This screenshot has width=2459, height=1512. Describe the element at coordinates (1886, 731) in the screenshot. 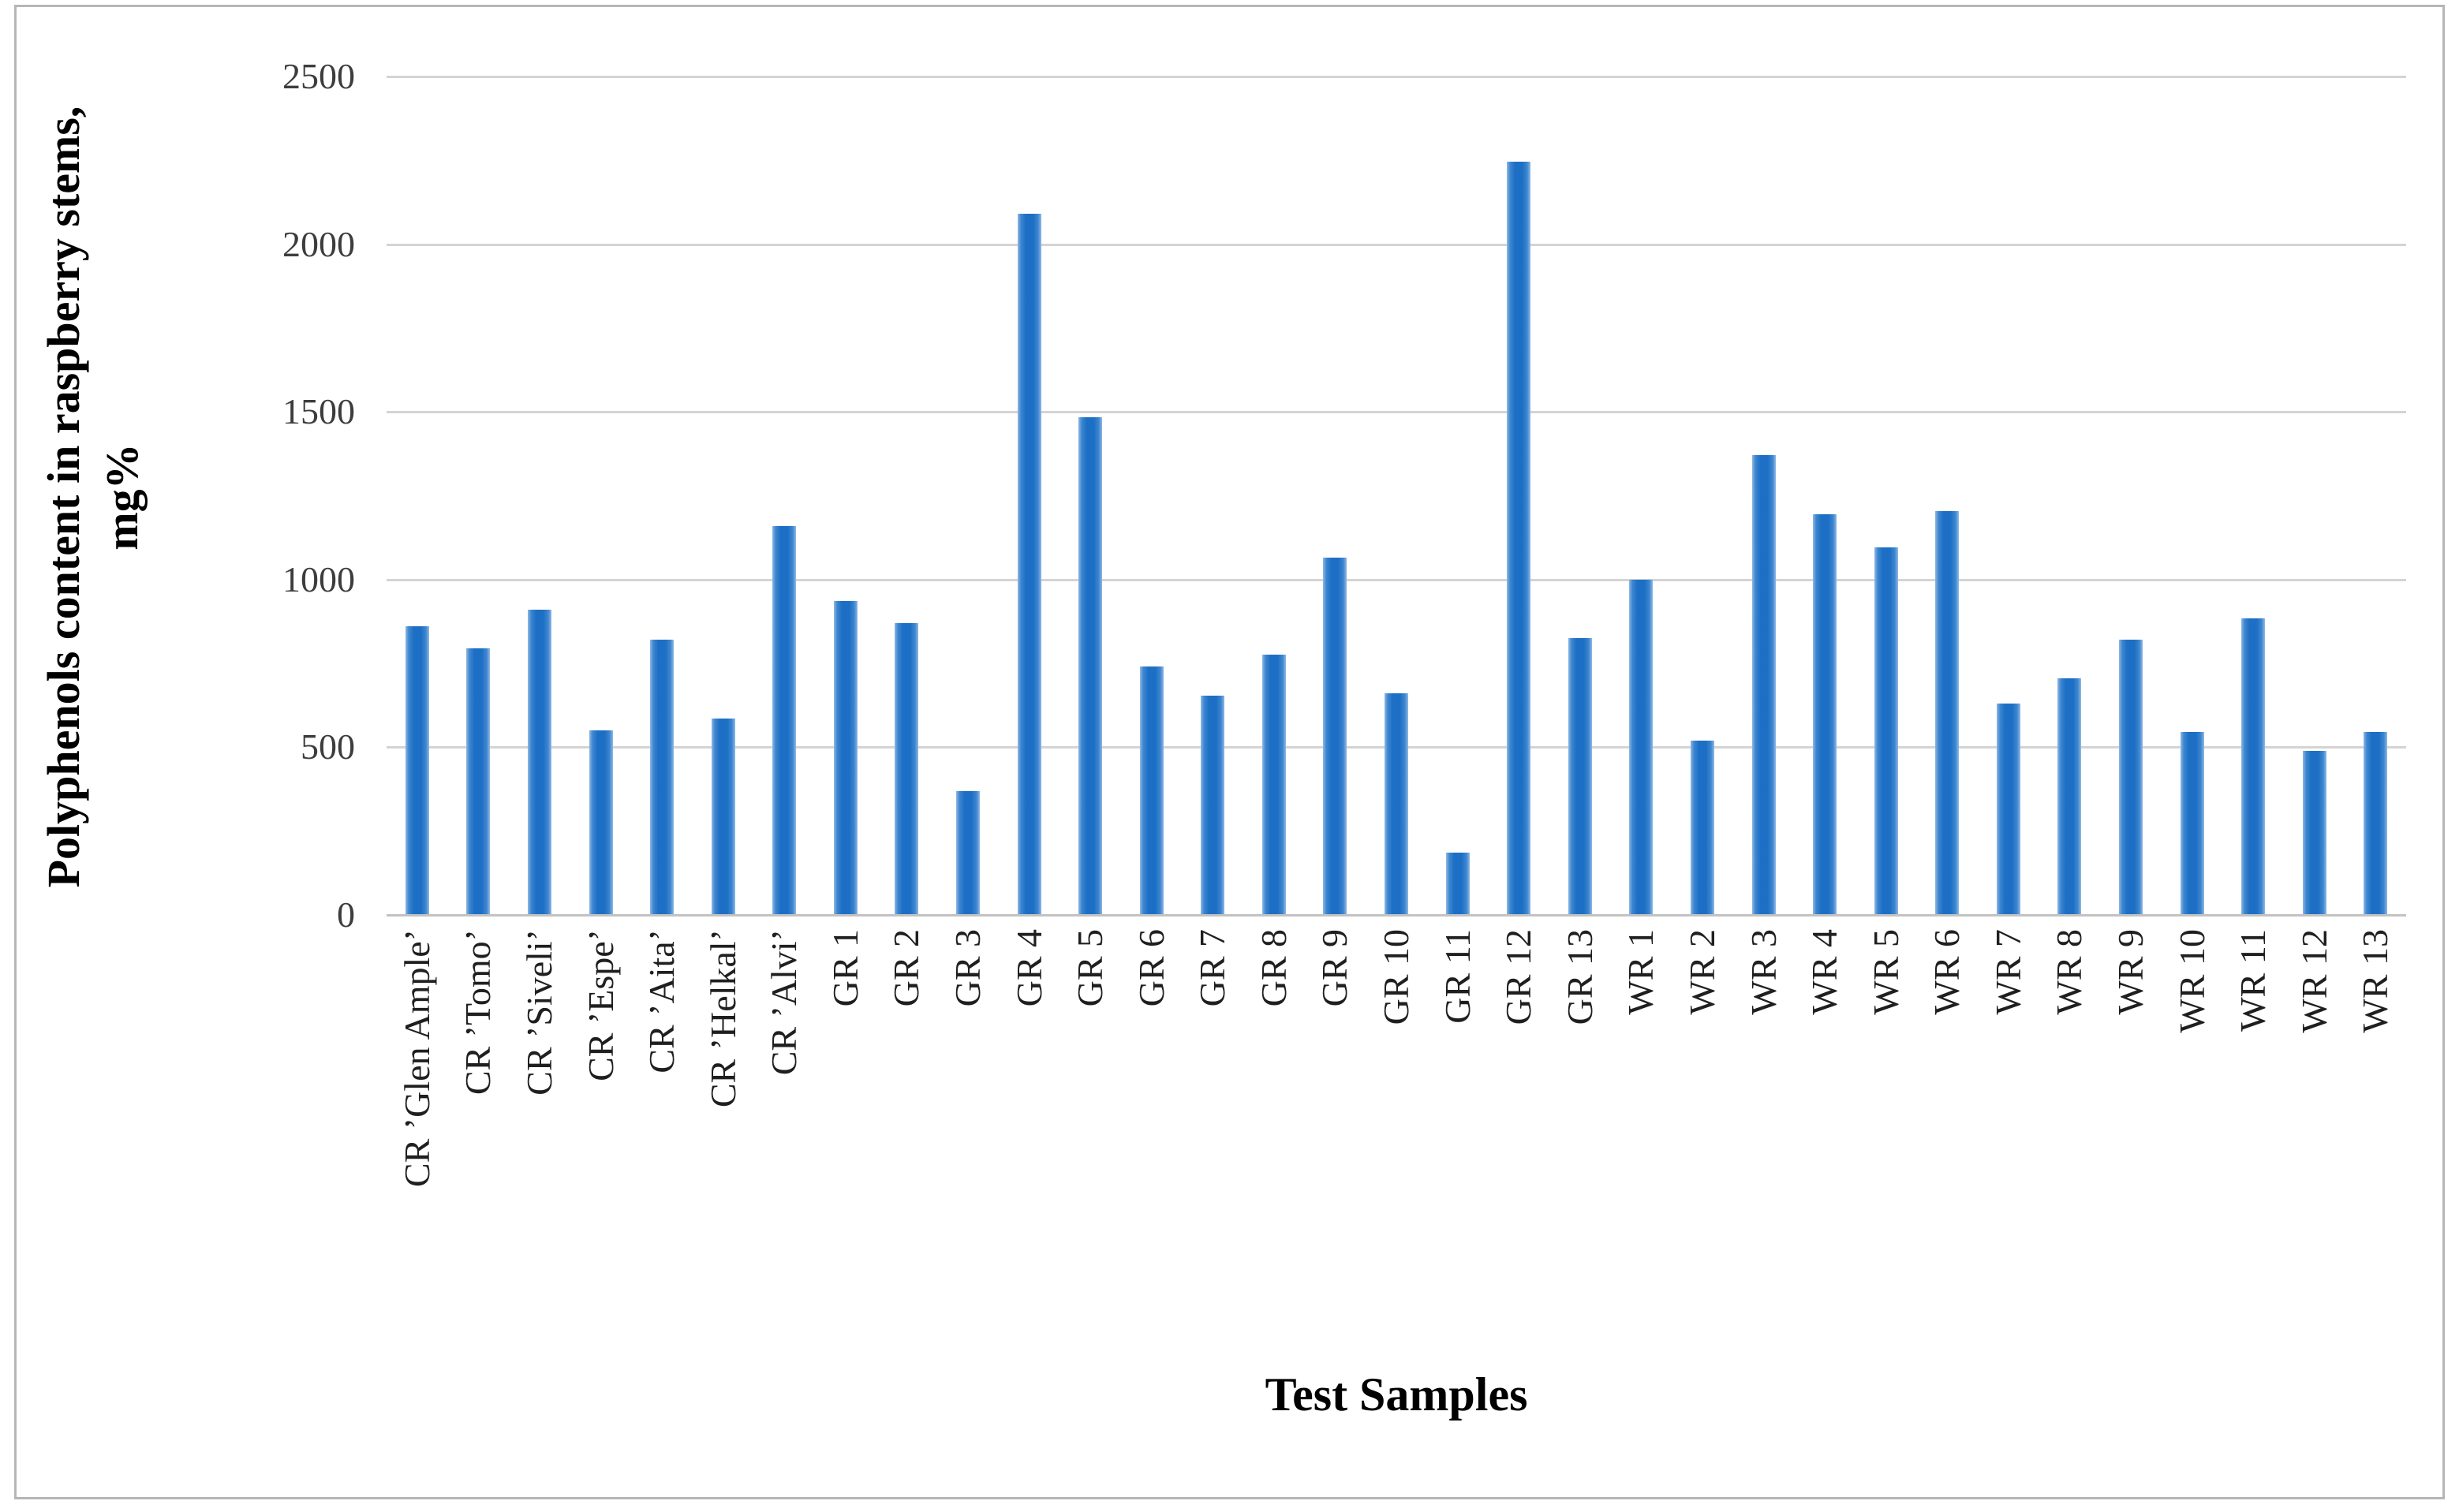

I see `bar-WR 5` at that location.